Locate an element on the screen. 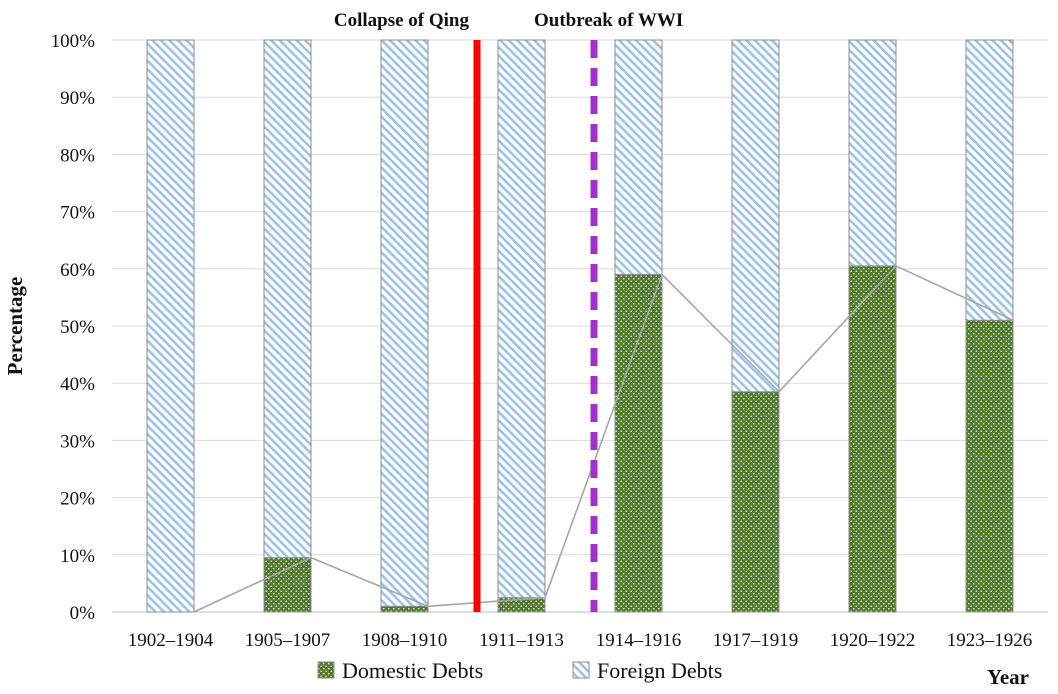 This screenshot has height=694, width=1058. y-tick-label: 40% is located at coordinates (77, 384).